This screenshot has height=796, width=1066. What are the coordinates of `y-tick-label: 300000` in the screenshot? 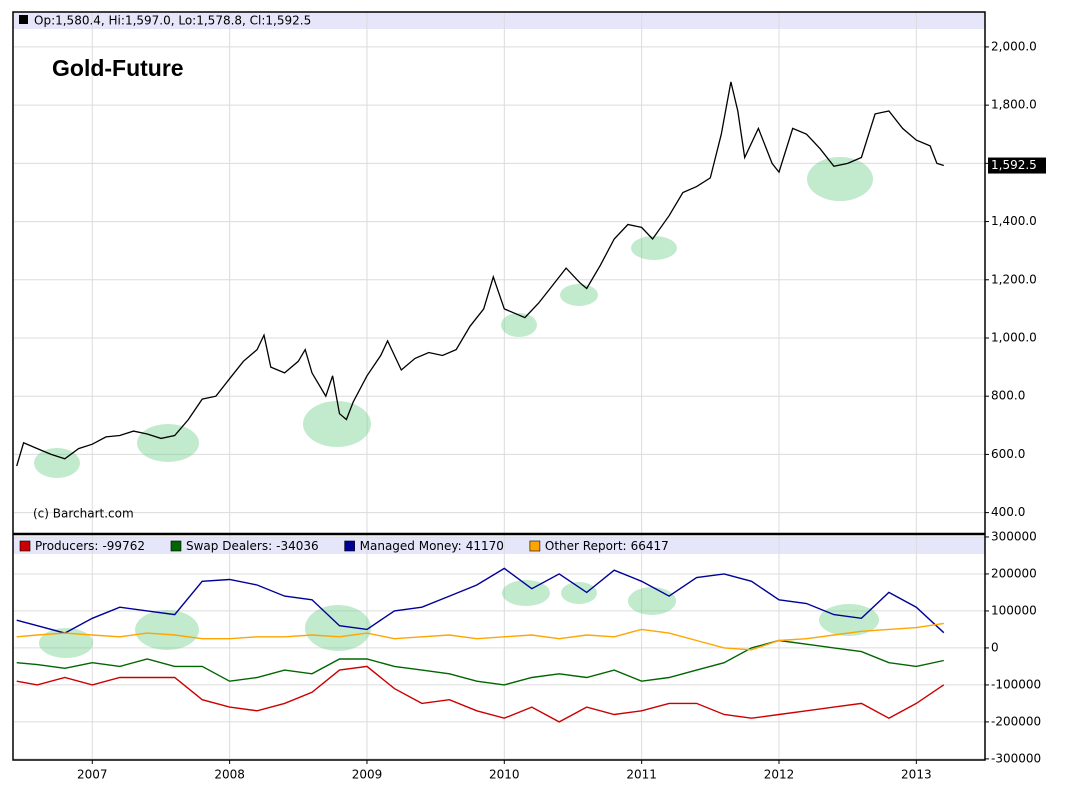 It's located at (1014, 536).